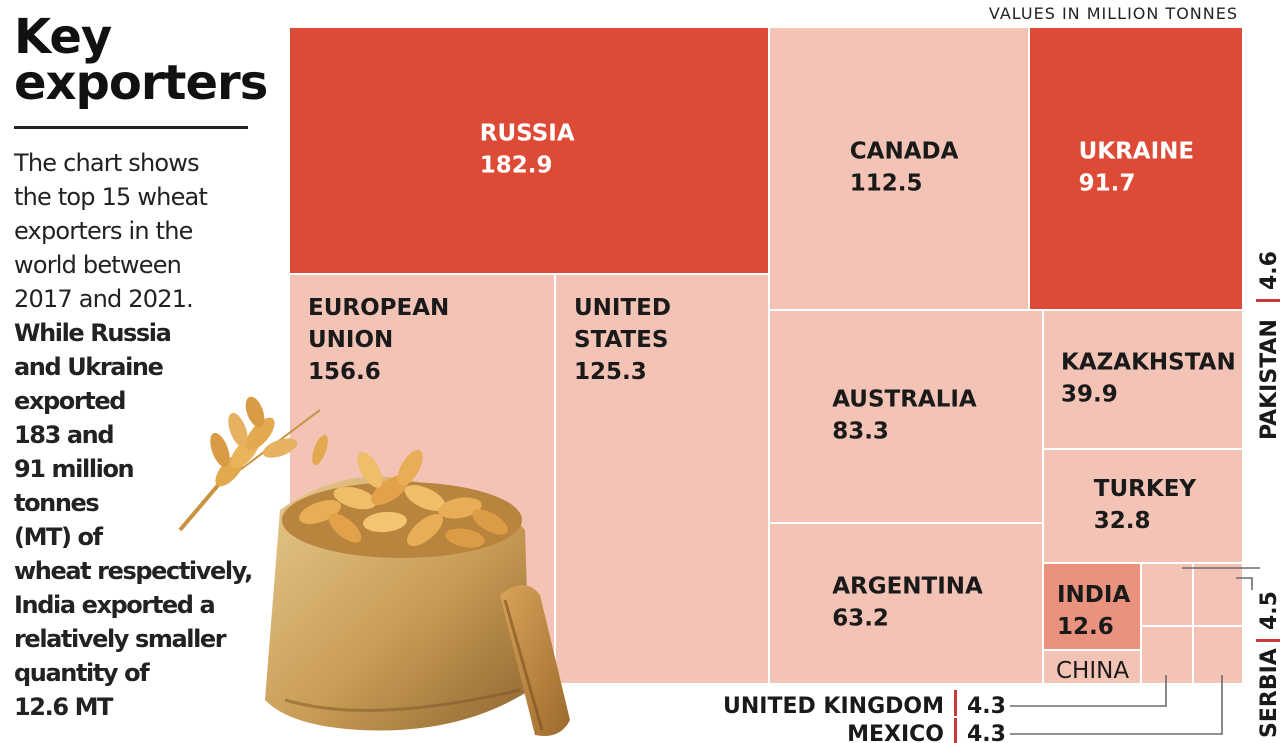 The height and width of the screenshot is (743, 1280). What do you see at coordinates (1136, 168) in the screenshot?
I see `tile-ukraine` at bounding box center [1136, 168].